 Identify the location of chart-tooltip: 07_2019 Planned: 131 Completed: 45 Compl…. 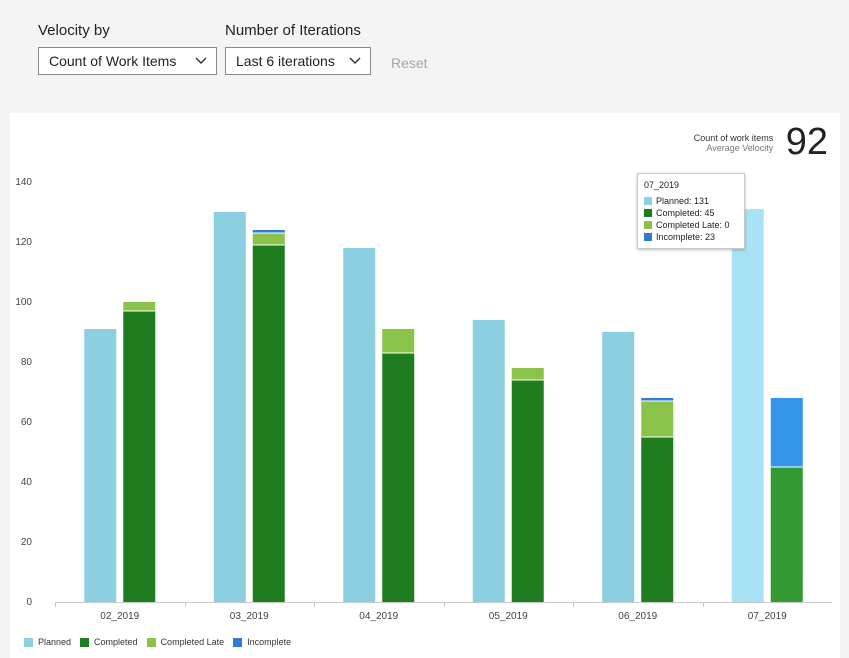
(691, 211).